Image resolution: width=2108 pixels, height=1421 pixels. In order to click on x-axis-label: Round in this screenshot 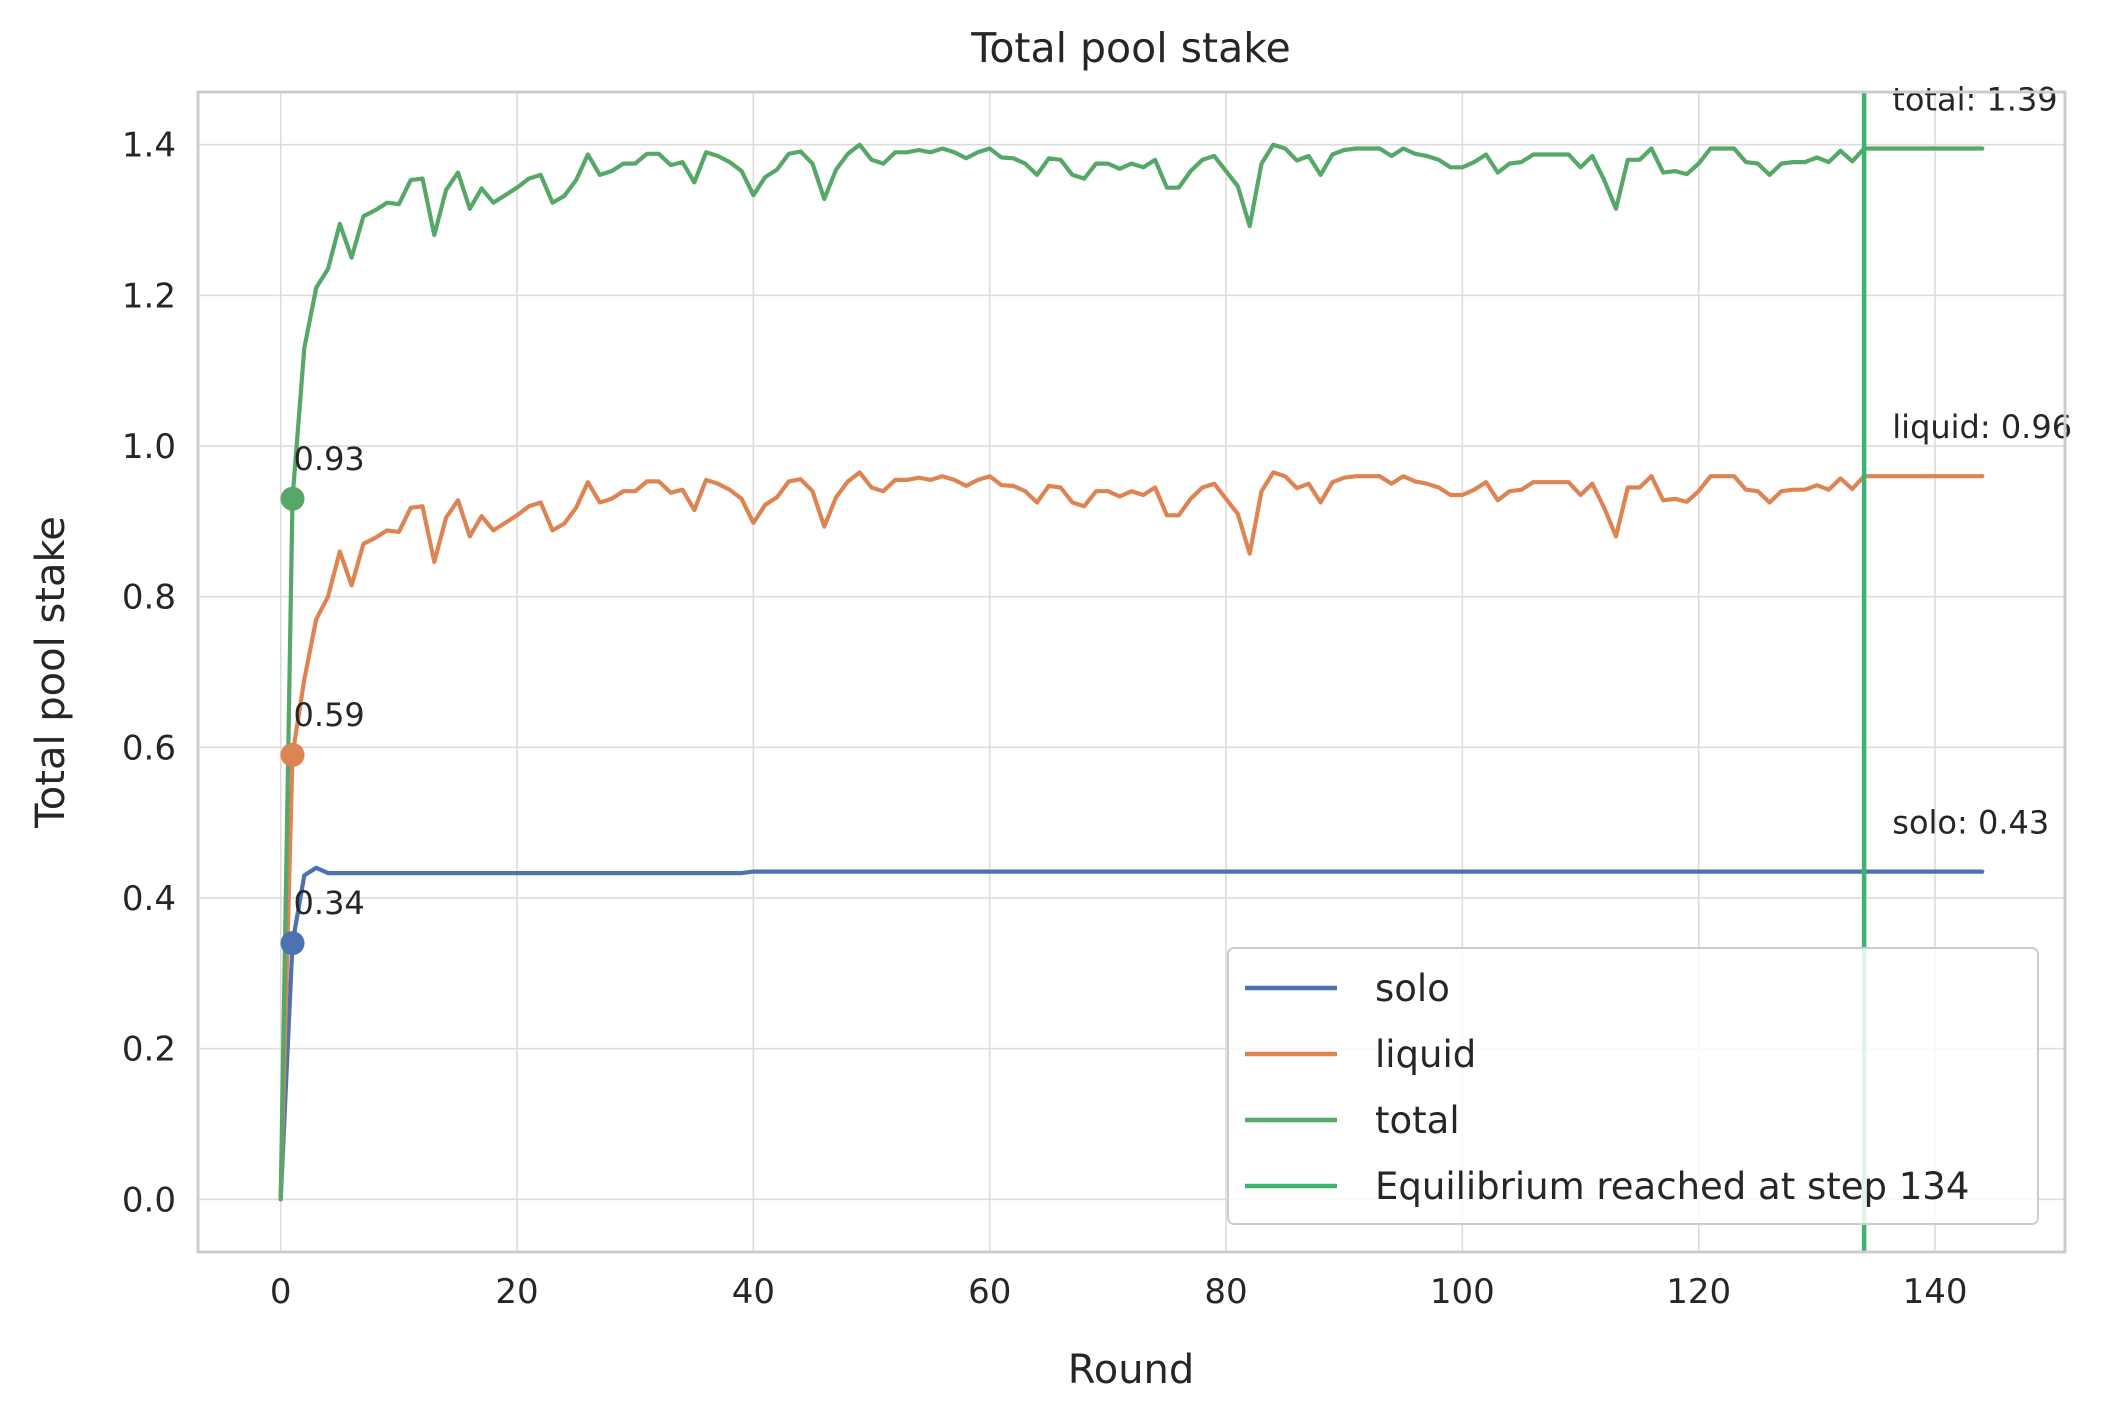, I will do `click(1131, 1370)`.